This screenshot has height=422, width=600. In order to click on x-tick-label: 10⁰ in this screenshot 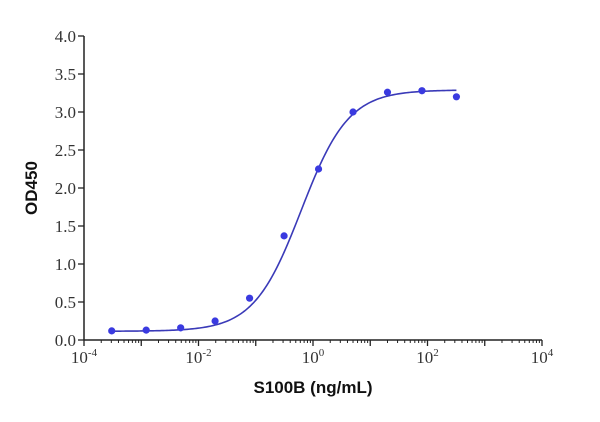, I will do `click(313, 357)`.